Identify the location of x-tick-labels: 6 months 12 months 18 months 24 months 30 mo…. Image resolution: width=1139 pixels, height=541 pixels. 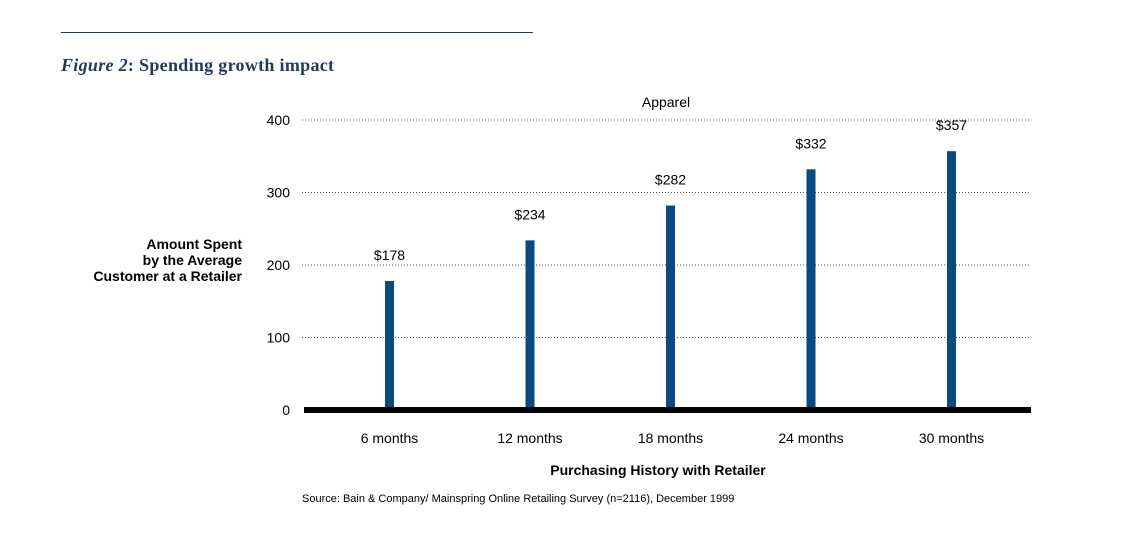
(672, 438).